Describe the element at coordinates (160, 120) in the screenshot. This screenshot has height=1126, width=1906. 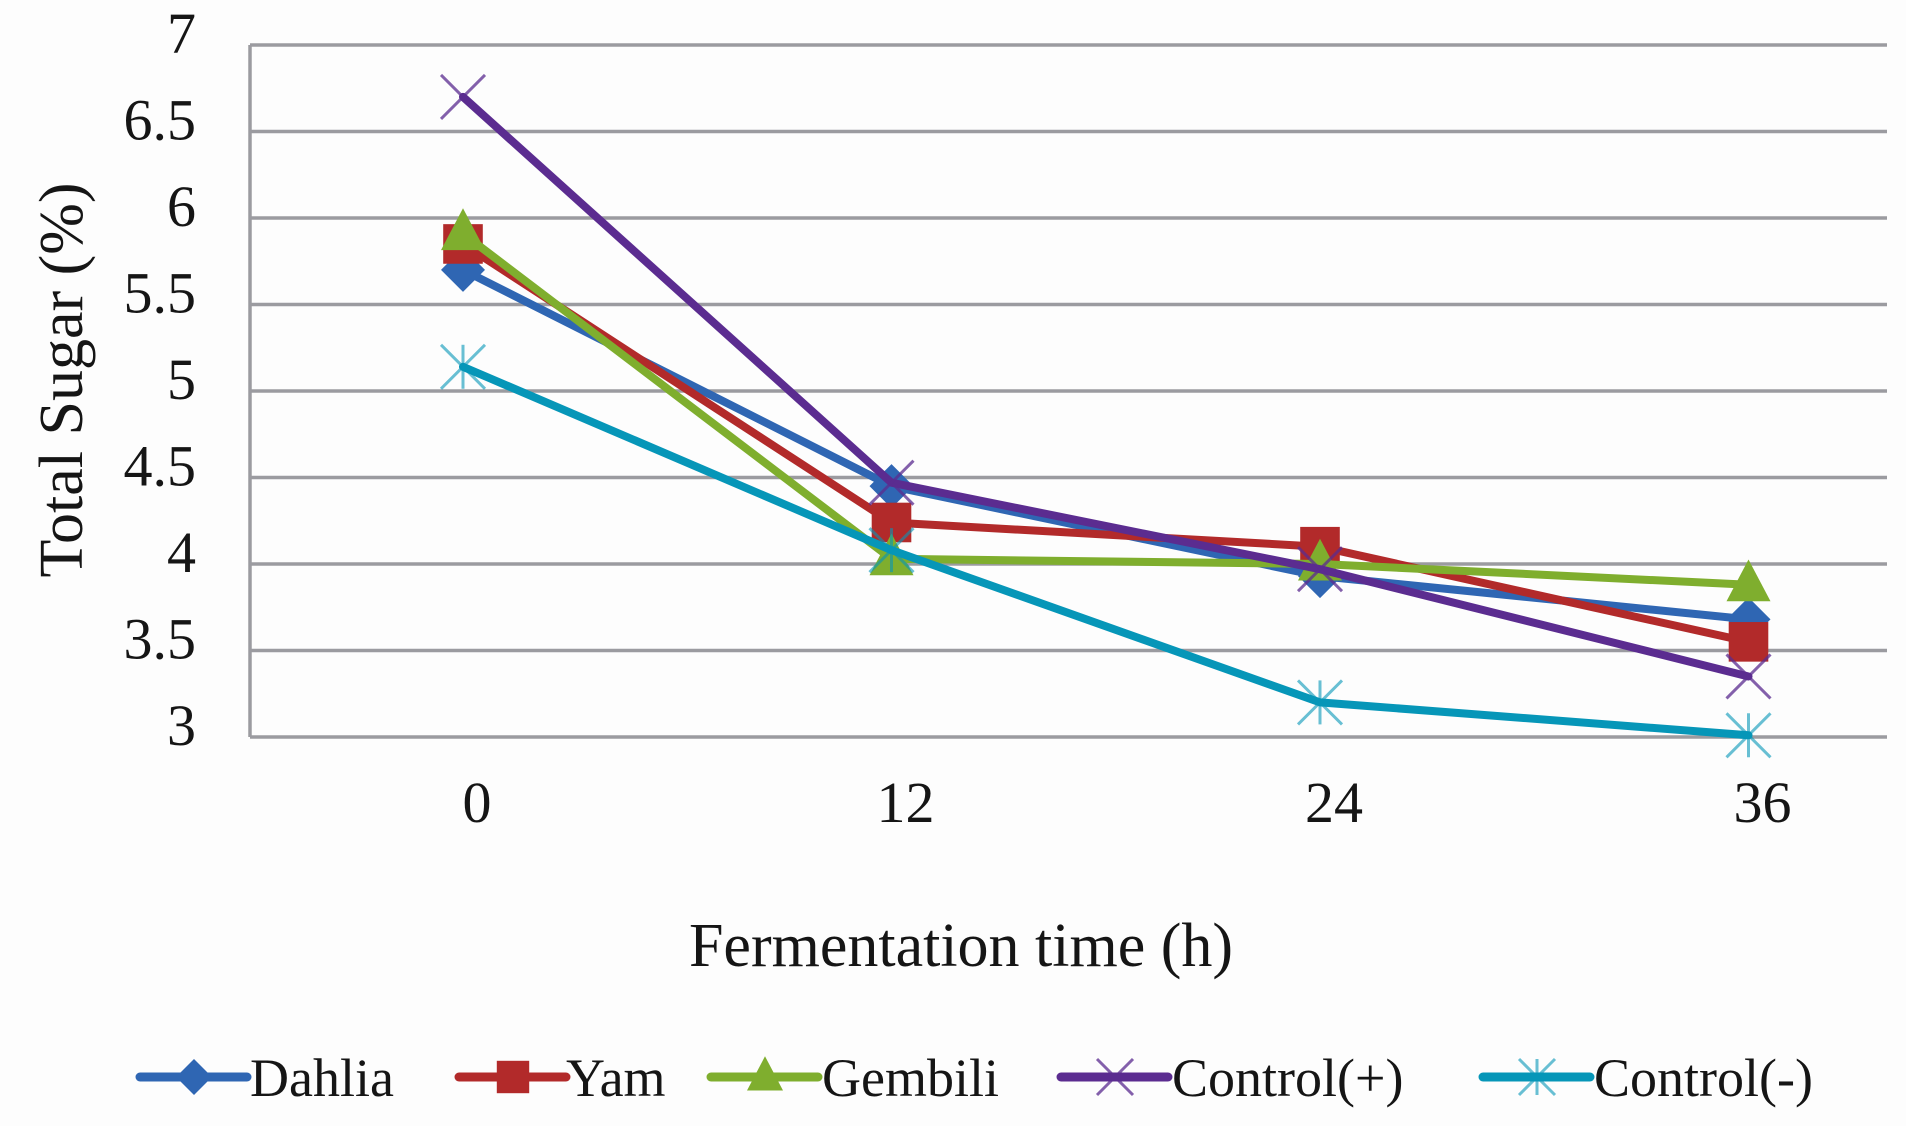
I see `y-tick-label: 6.5` at that location.